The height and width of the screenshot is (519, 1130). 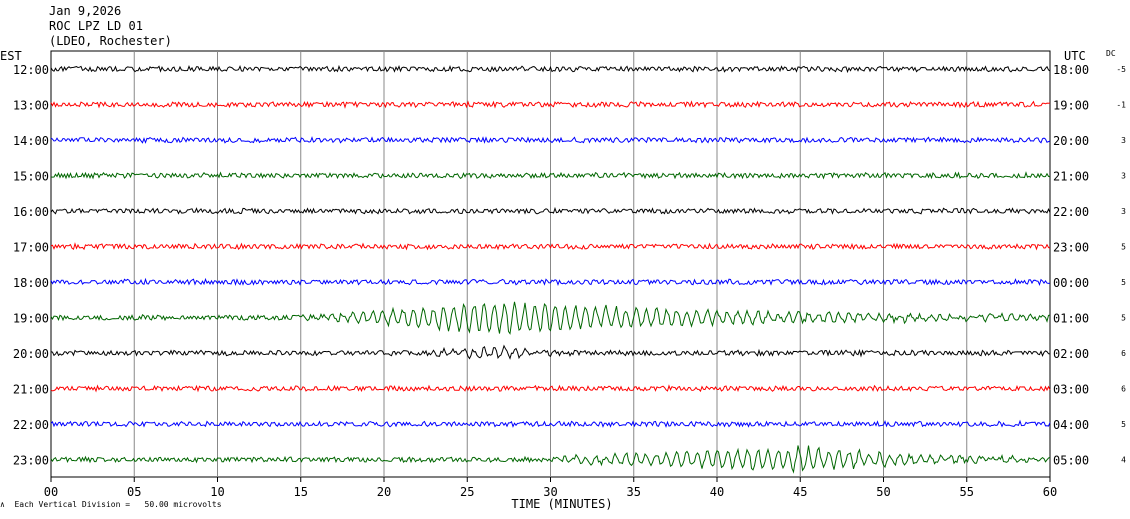 What do you see at coordinates (467, 492) in the screenshot?
I see `x-tick-label: 25` at bounding box center [467, 492].